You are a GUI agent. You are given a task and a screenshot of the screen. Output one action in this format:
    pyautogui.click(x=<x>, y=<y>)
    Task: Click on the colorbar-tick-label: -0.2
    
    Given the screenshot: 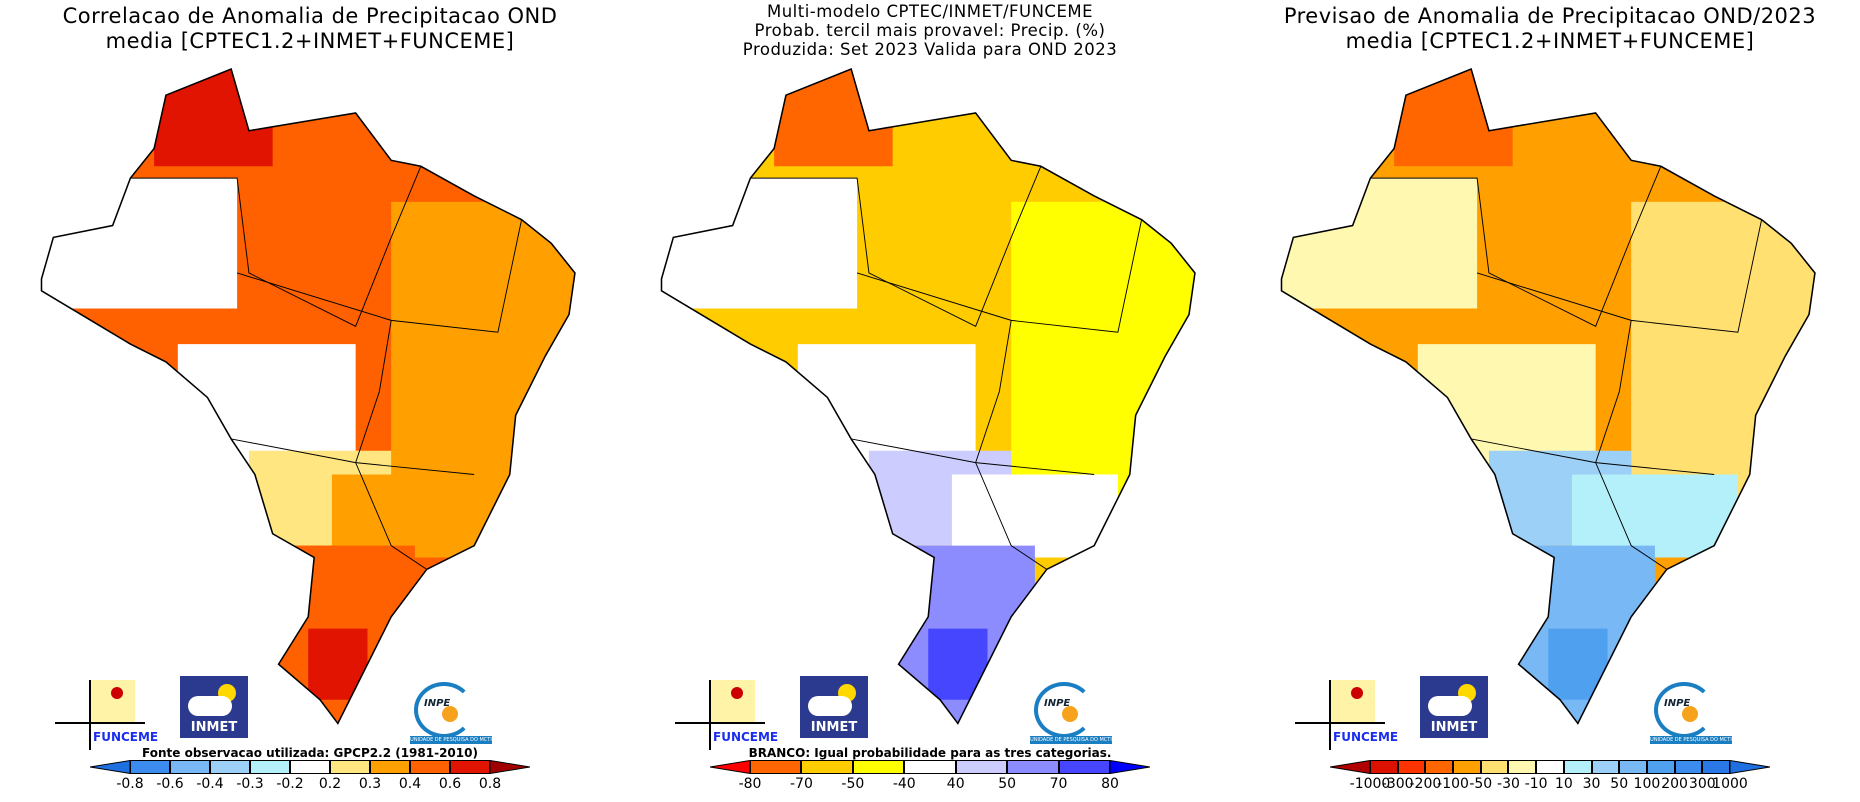 What is the action you would take?
    pyautogui.click(x=290, y=784)
    